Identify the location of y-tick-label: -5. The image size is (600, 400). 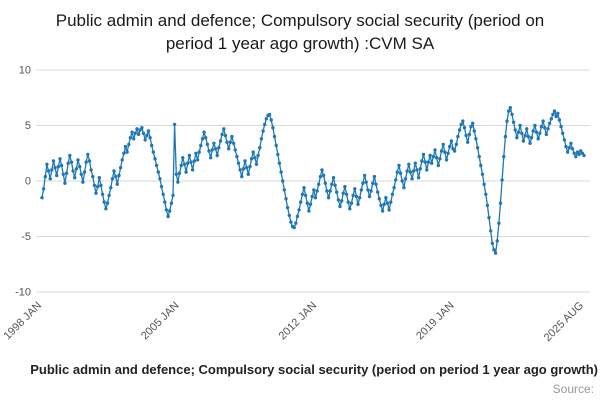
(26, 237).